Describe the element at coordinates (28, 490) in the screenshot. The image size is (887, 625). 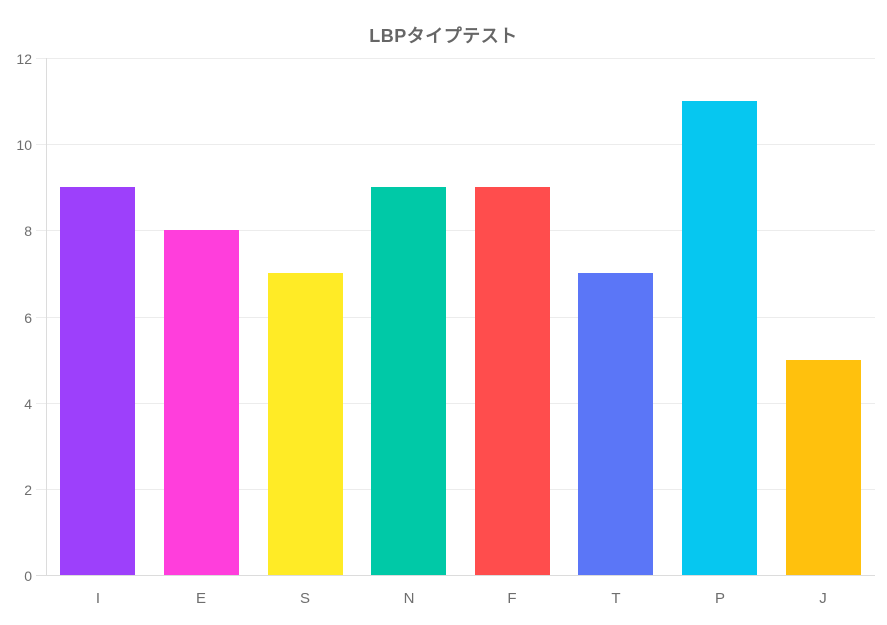
I see `y-tick-label: 2` at that location.